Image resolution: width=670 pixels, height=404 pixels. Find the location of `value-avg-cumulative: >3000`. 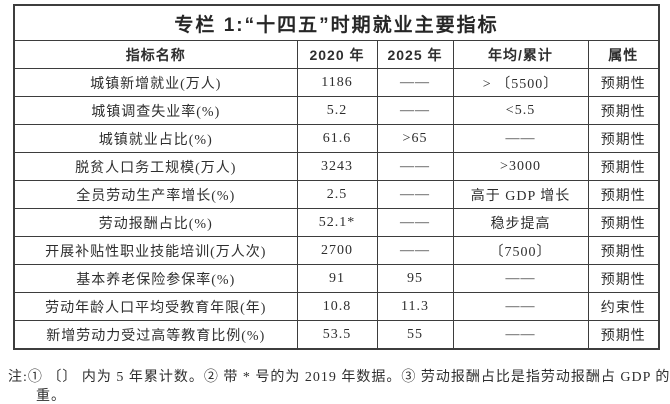

value-avg-cumulative: >3000 is located at coordinates (520, 166).